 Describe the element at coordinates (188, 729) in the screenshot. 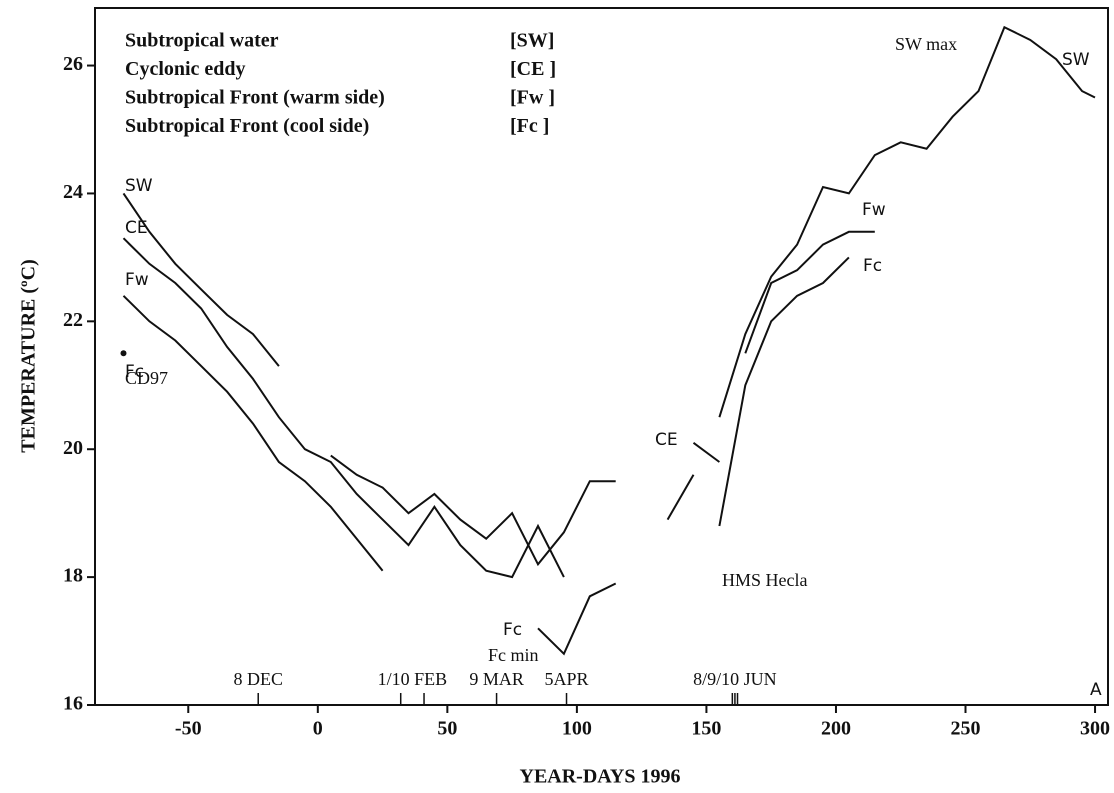

I see `x-tick-label: -50` at that location.